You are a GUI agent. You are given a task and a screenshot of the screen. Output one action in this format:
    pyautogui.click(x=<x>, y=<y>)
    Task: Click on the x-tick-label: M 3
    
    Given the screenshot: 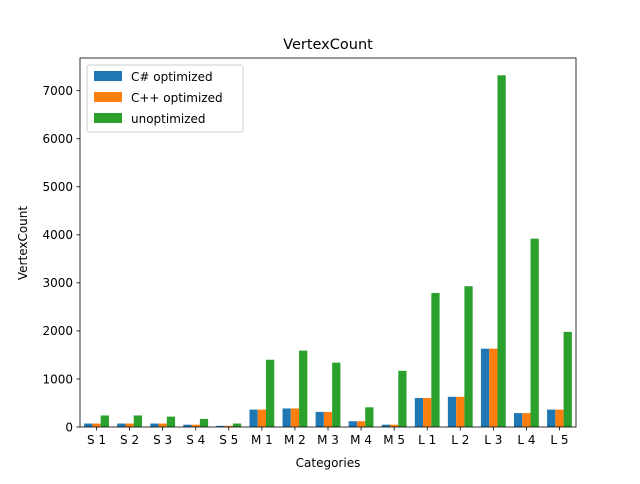 What is the action you would take?
    pyautogui.click(x=328, y=440)
    